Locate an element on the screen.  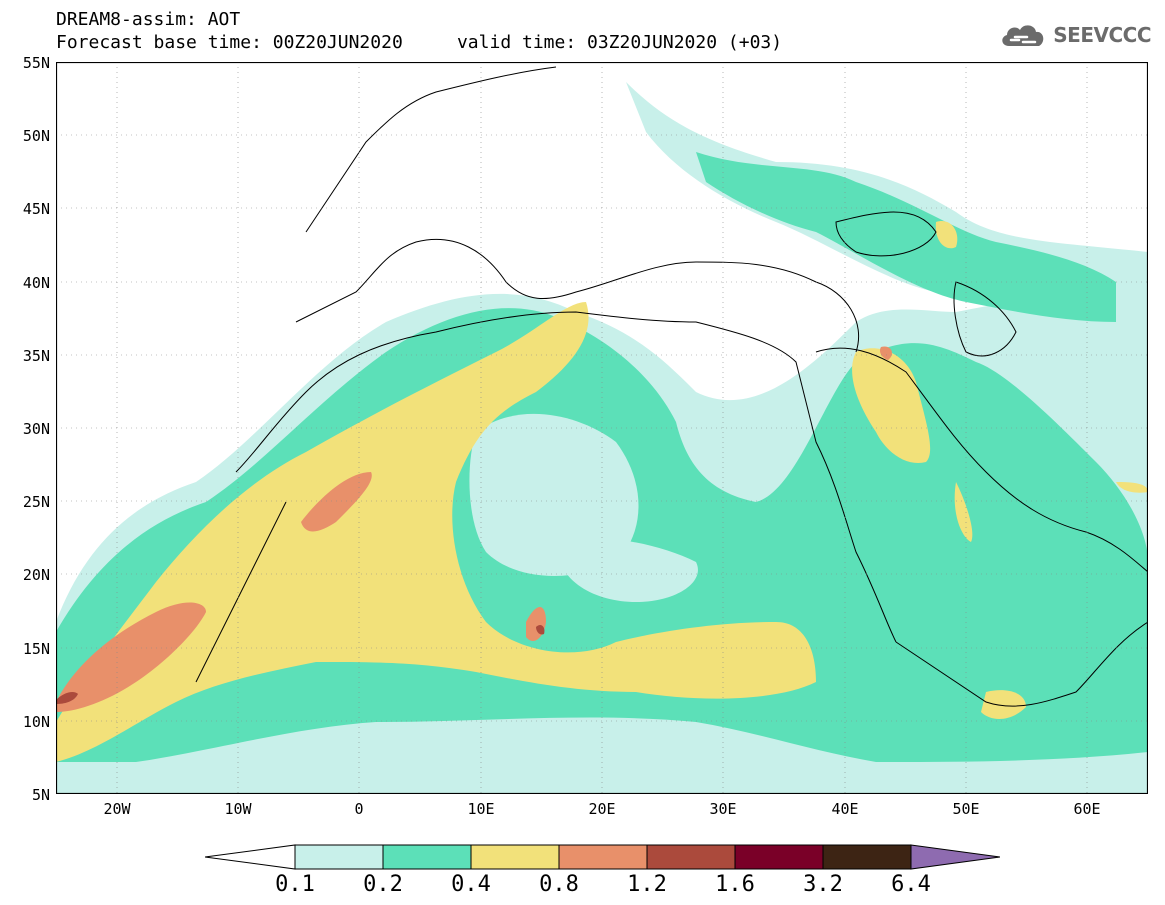
colorbar-label-0.4: 0.4 is located at coordinates (471, 884).